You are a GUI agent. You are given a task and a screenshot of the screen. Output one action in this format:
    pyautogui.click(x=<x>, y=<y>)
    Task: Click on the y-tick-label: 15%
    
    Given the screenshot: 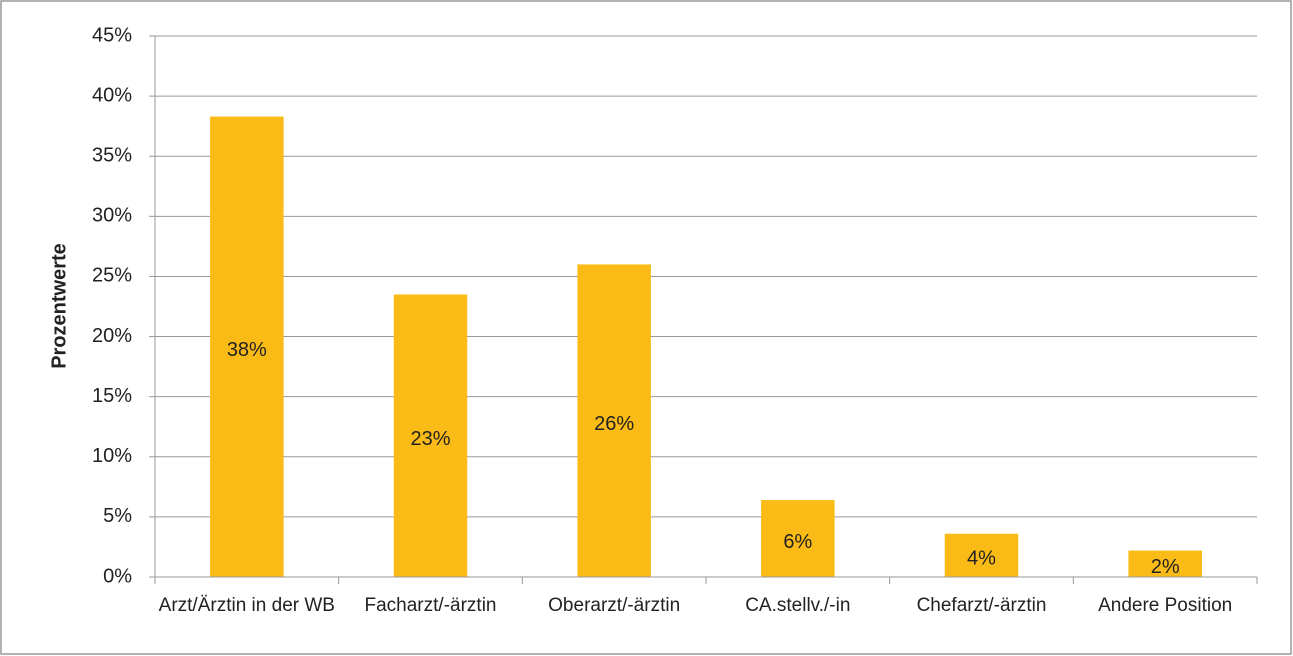 What is the action you would take?
    pyautogui.click(x=112, y=396)
    